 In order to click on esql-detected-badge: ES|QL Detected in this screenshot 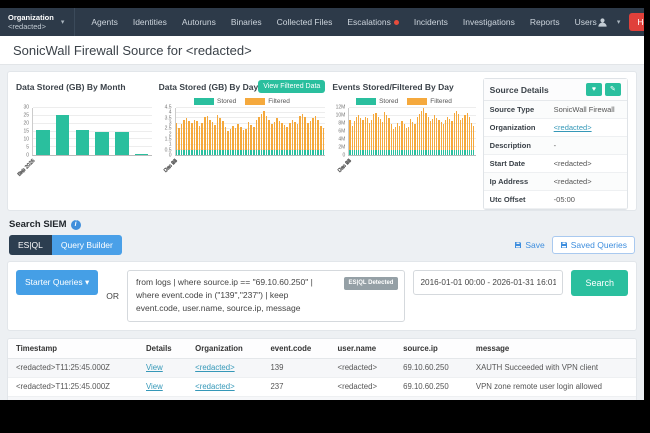, I will do `click(371, 284)`.